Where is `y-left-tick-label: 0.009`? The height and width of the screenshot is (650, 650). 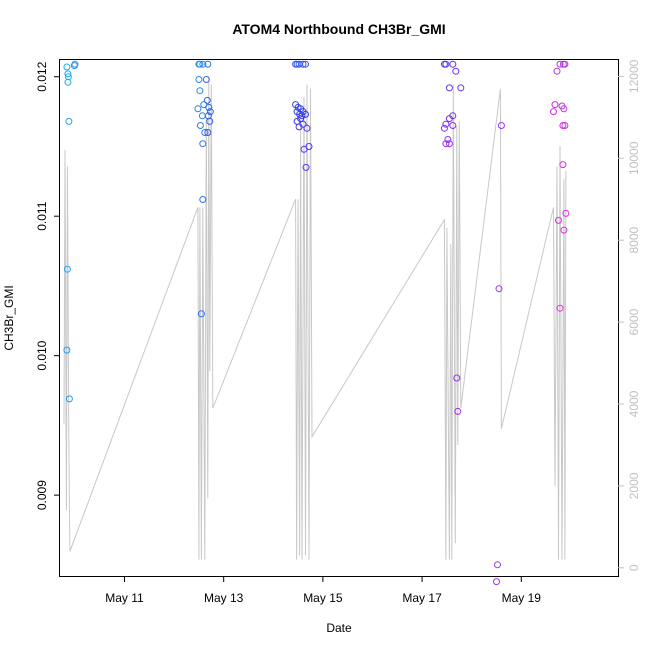 y-left-tick-label: 0.009 is located at coordinates (42, 495).